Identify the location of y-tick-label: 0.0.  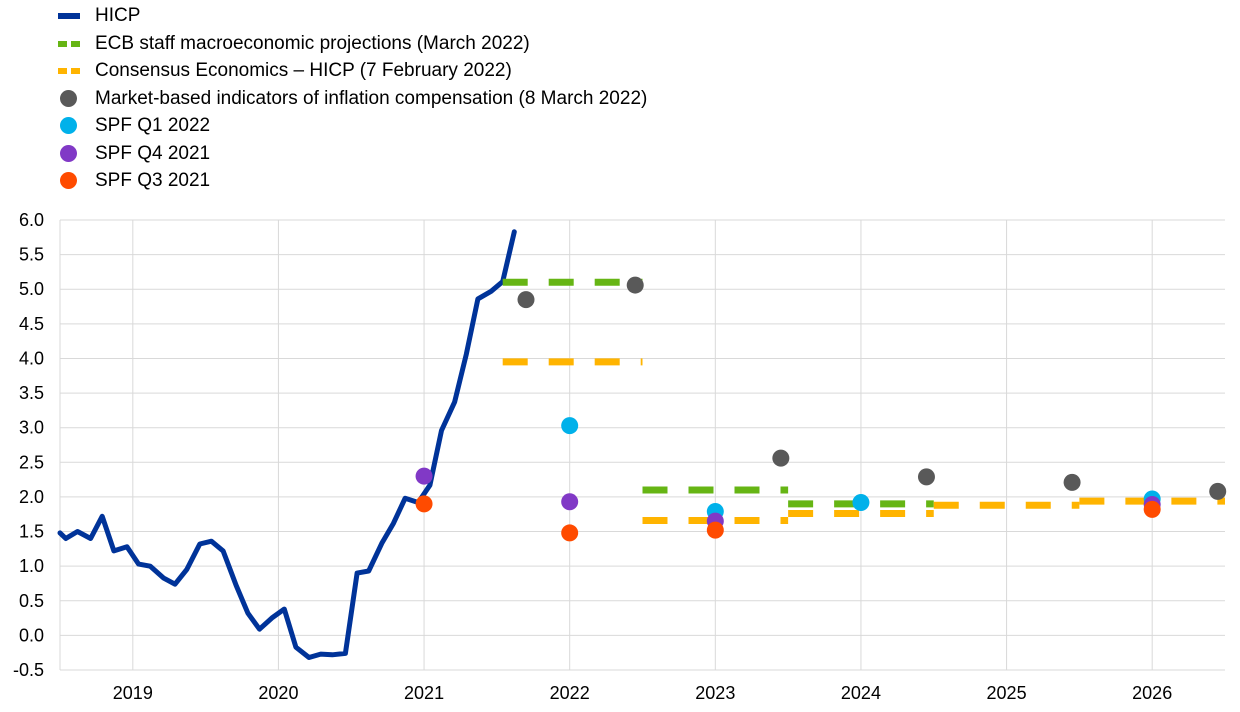
(31, 635).